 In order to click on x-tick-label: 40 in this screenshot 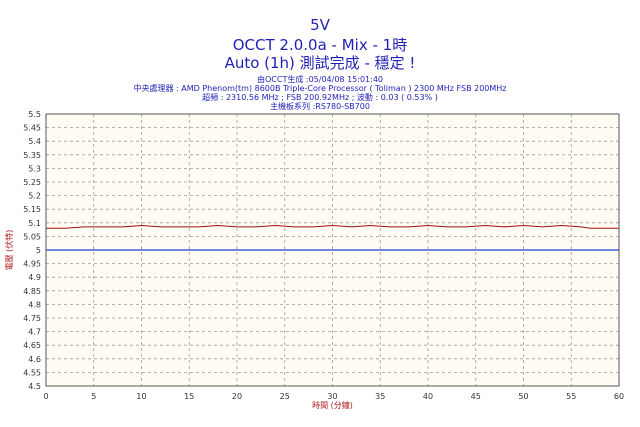, I will do `click(428, 396)`.